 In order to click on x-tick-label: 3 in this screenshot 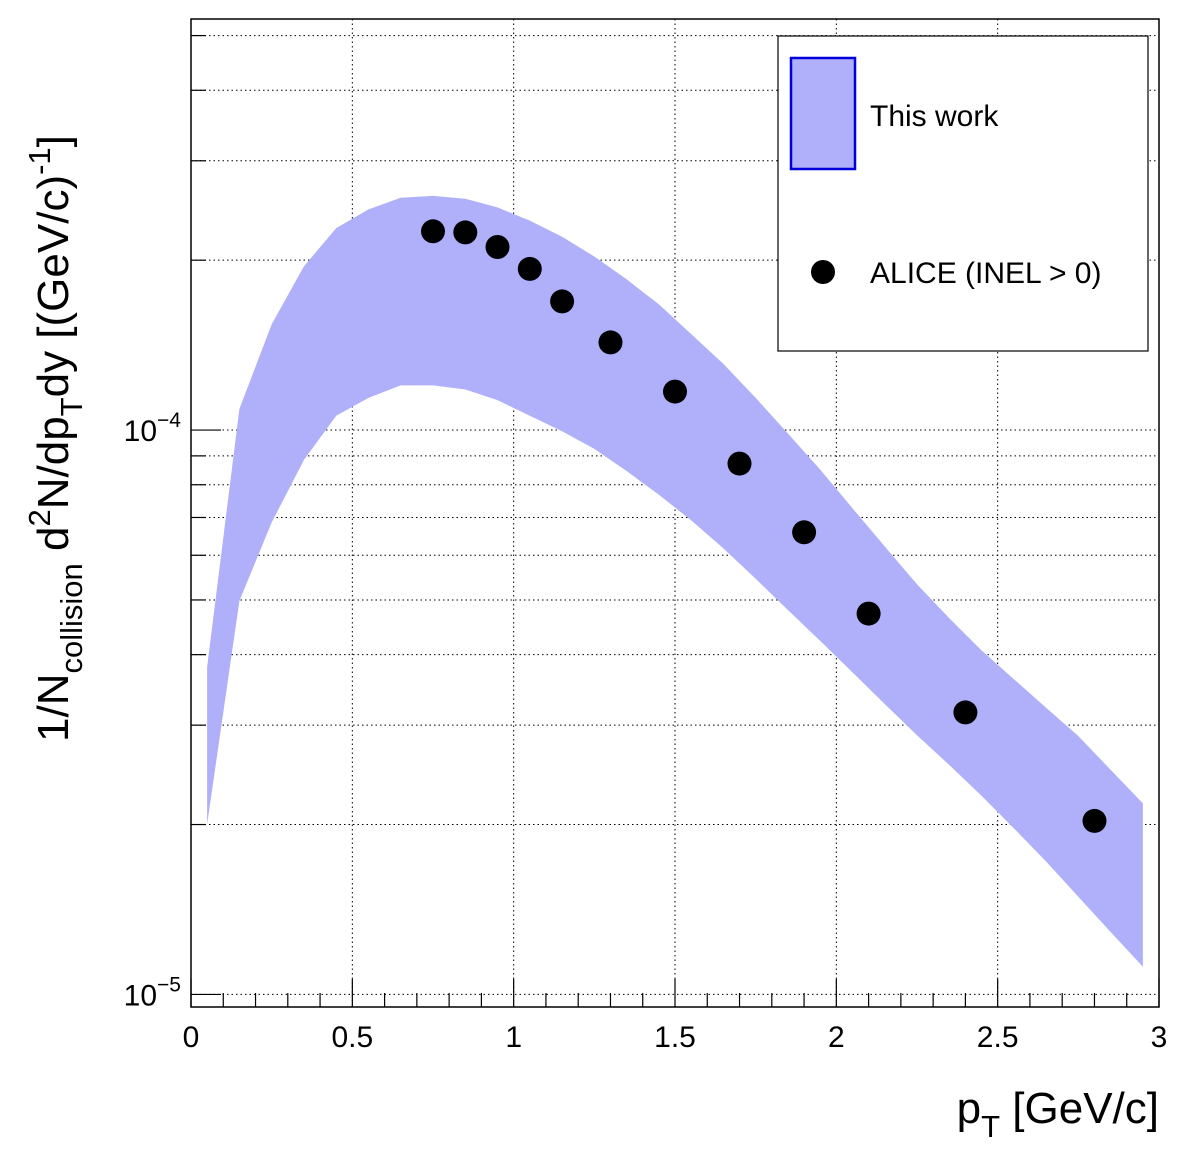, I will do `click(1159, 1037)`.